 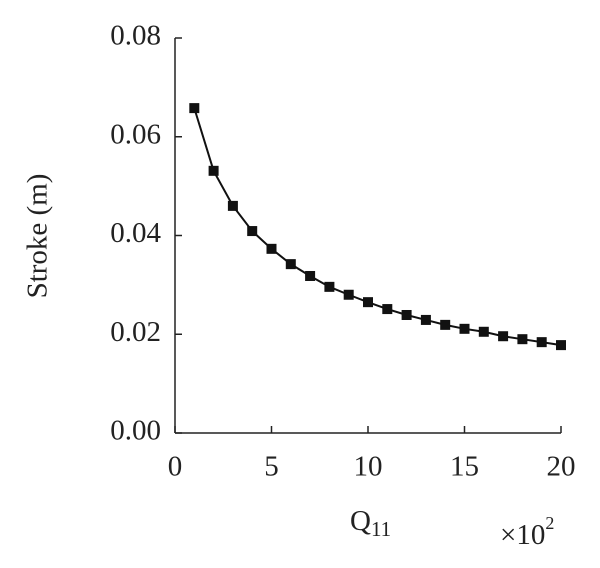 What do you see at coordinates (135, 431) in the screenshot?
I see `y-tick-label: 0.00` at bounding box center [135, 431].